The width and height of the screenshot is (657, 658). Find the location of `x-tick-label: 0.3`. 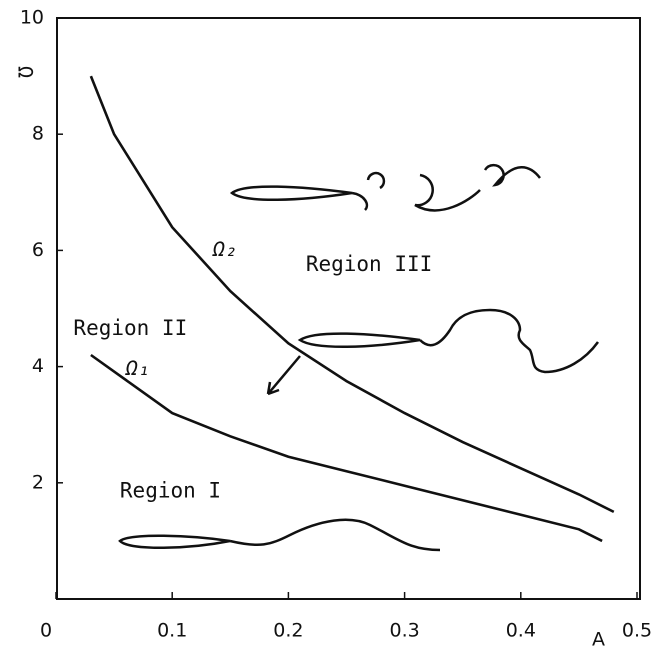

x-tick-label: 0.3 is located at coordinates (404, 631).